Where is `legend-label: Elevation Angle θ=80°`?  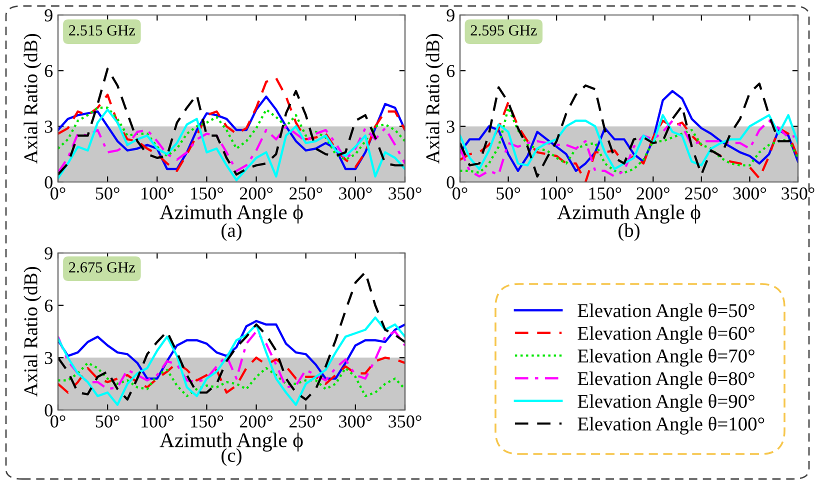 legend-label: Elevation Angle θ=80° is located at coordinates (666, 380).